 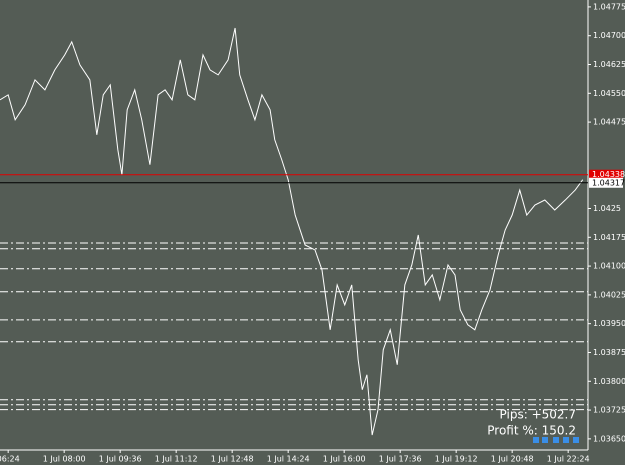 I want to click on profit-label: Profit %: 150.2, so click(x=531, y=431).